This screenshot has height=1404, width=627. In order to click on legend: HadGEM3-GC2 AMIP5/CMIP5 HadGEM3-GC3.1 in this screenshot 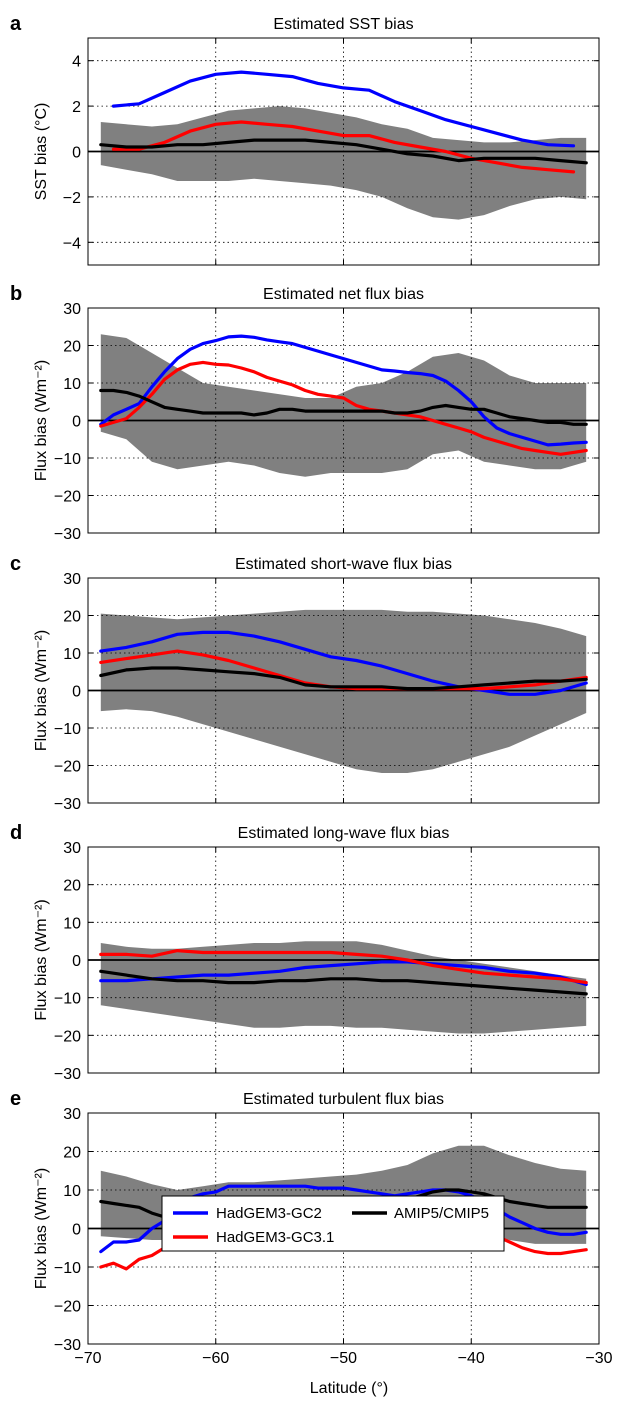, I will do `click(333, 1223)`.